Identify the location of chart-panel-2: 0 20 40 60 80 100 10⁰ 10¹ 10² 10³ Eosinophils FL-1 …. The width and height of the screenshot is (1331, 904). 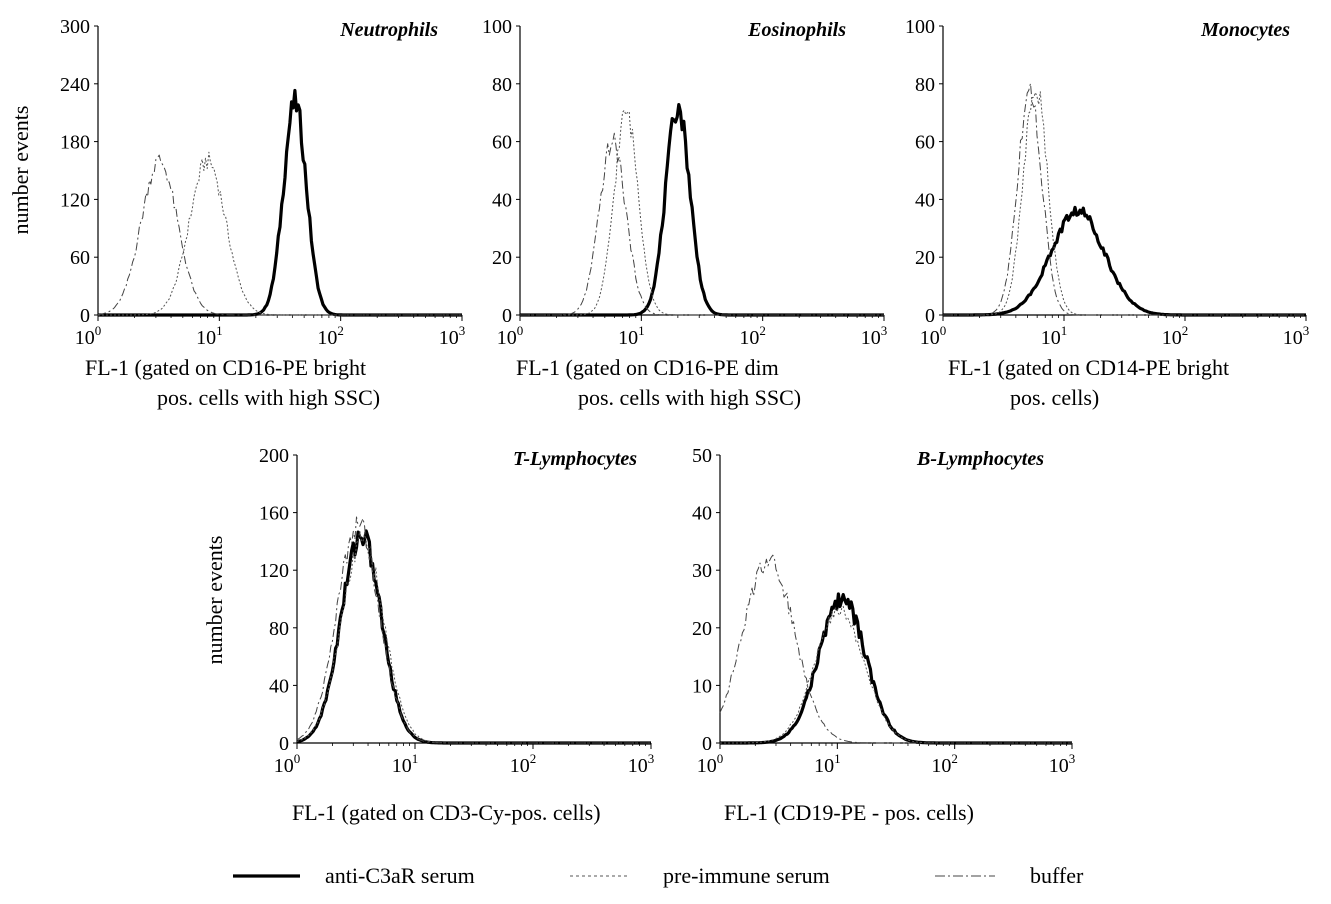
(684, 213).